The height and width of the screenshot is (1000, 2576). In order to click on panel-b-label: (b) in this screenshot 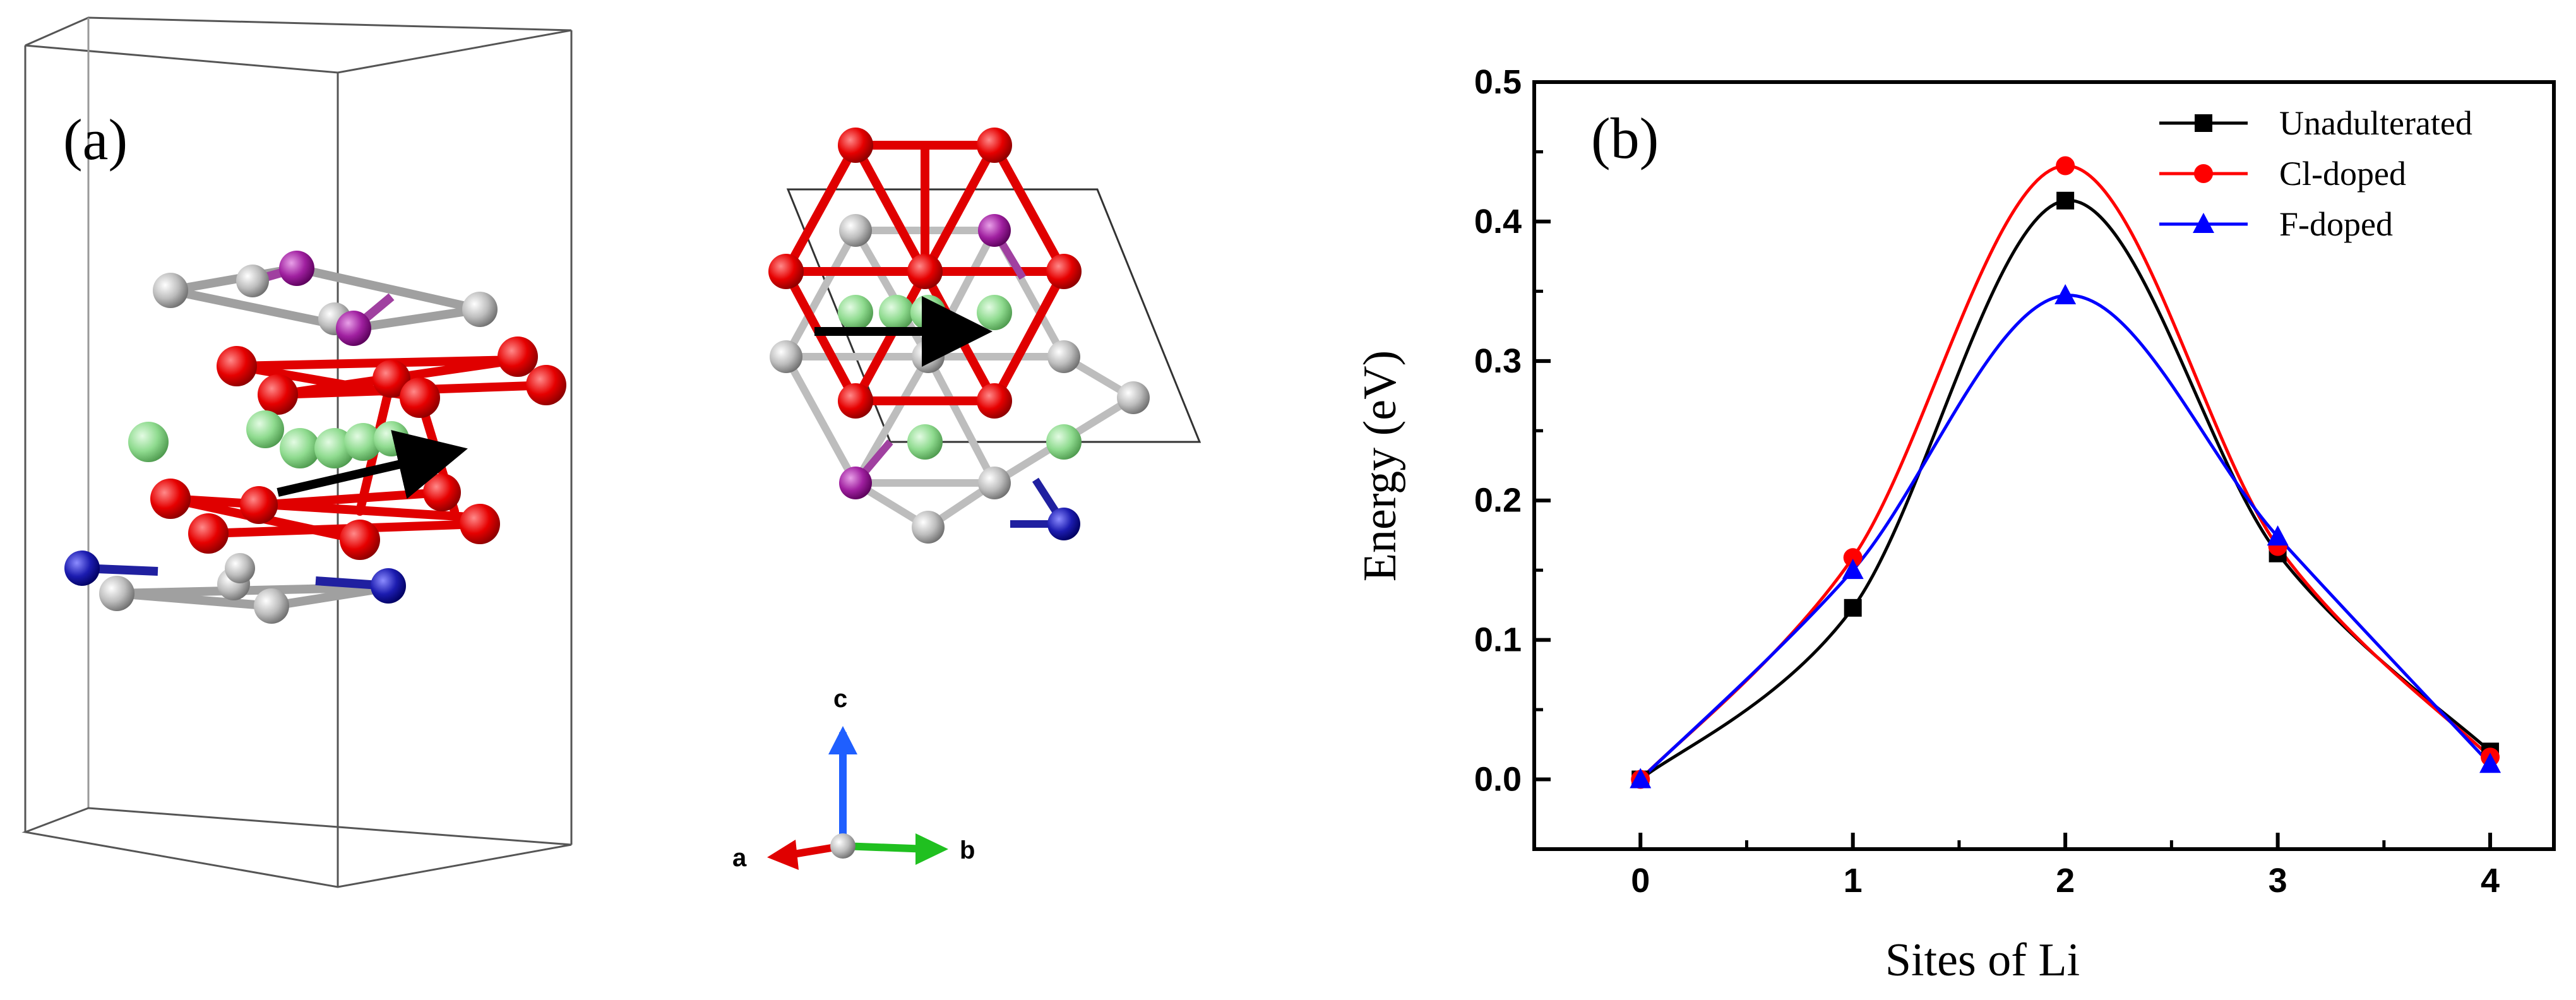, I will do `click(1625, 138)`.